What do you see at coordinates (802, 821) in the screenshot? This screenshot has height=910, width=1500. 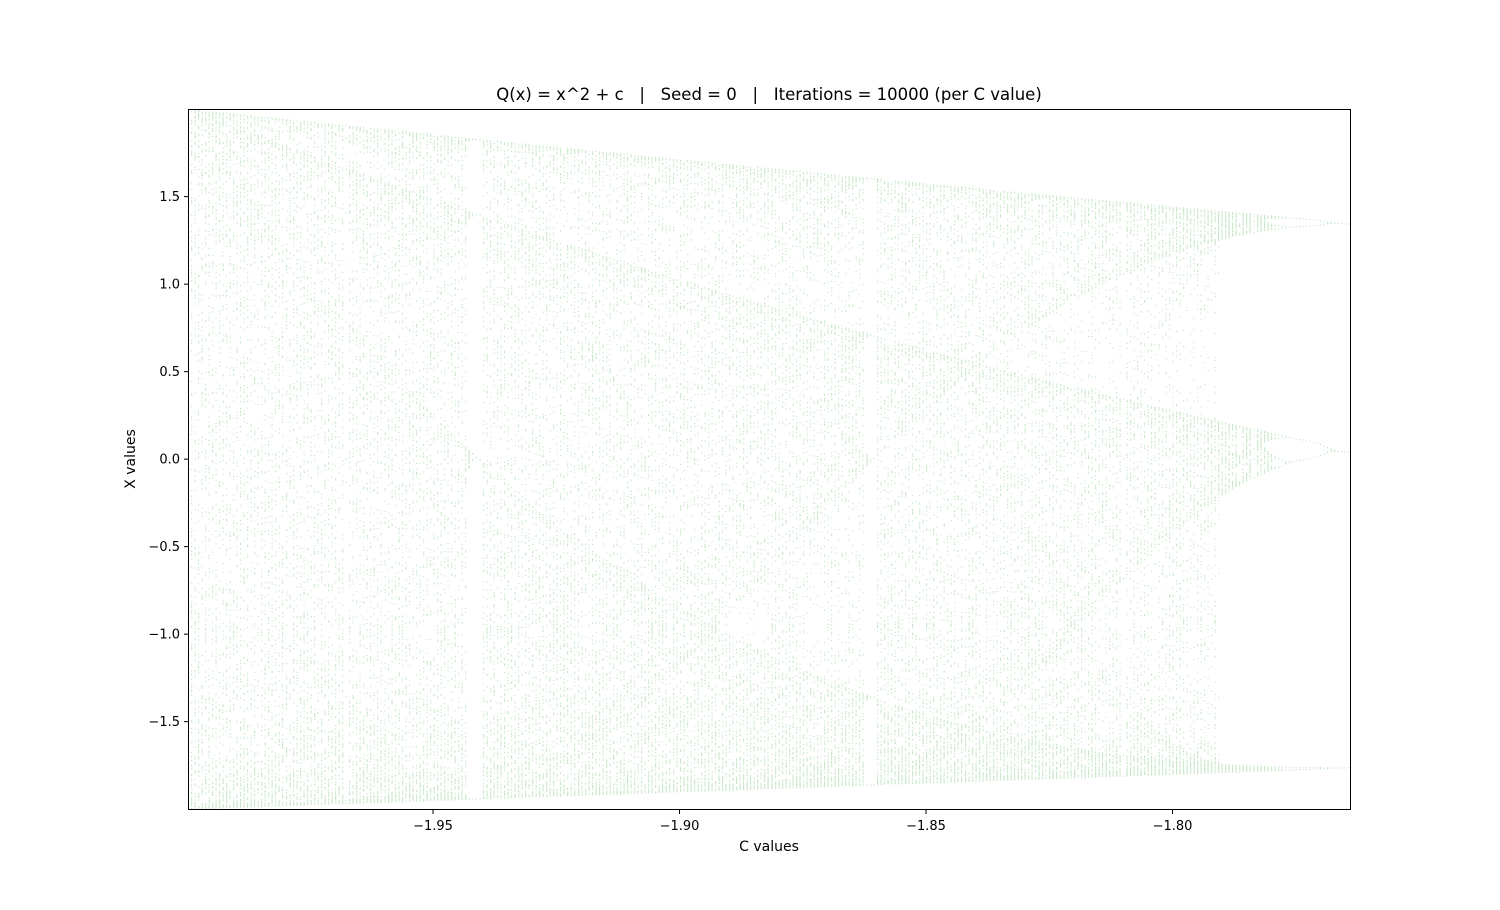 I see `x-axis-ticks: −1.95 −1.90 −1.85 −1.80` at bounding box center [802, 821].